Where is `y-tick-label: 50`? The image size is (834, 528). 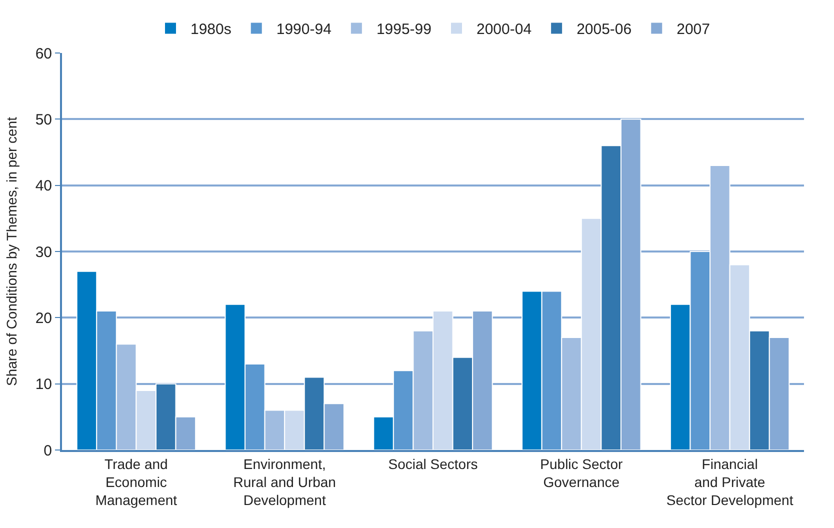
y-tick-label: 50 is located at coordinates (43, 119).